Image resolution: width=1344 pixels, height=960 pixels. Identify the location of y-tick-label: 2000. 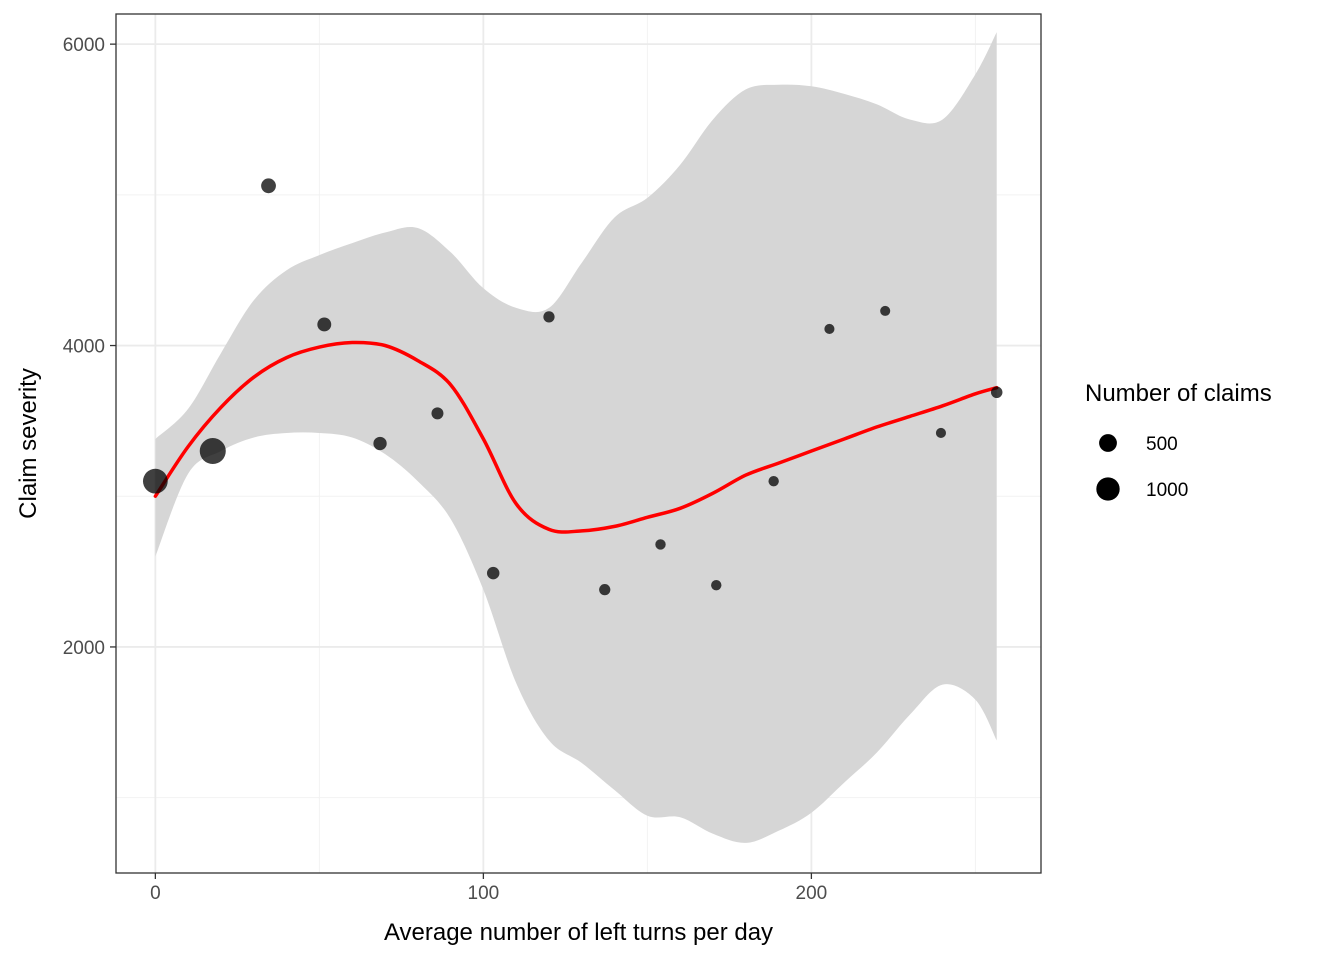
(84, 648).